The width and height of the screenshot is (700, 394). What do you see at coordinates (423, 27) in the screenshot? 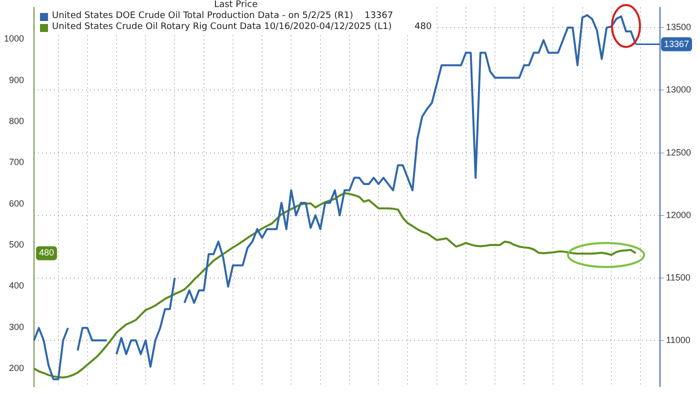
I see `text: 480` at bounding box center [423, 27].